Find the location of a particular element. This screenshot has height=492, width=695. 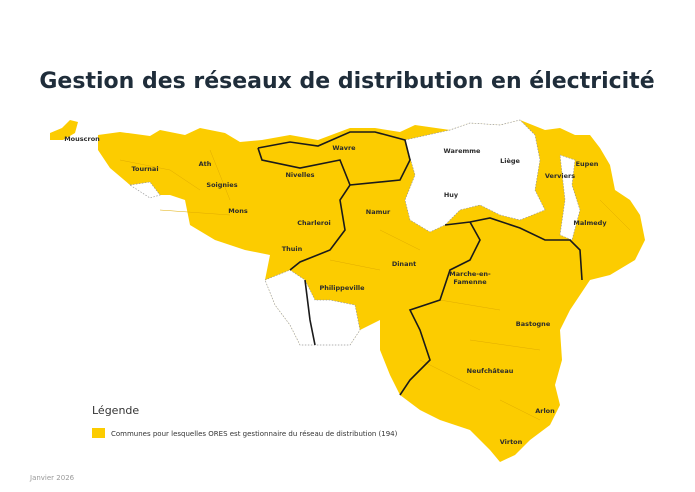

place-label: Soignies is located at coordinates (221, 185).